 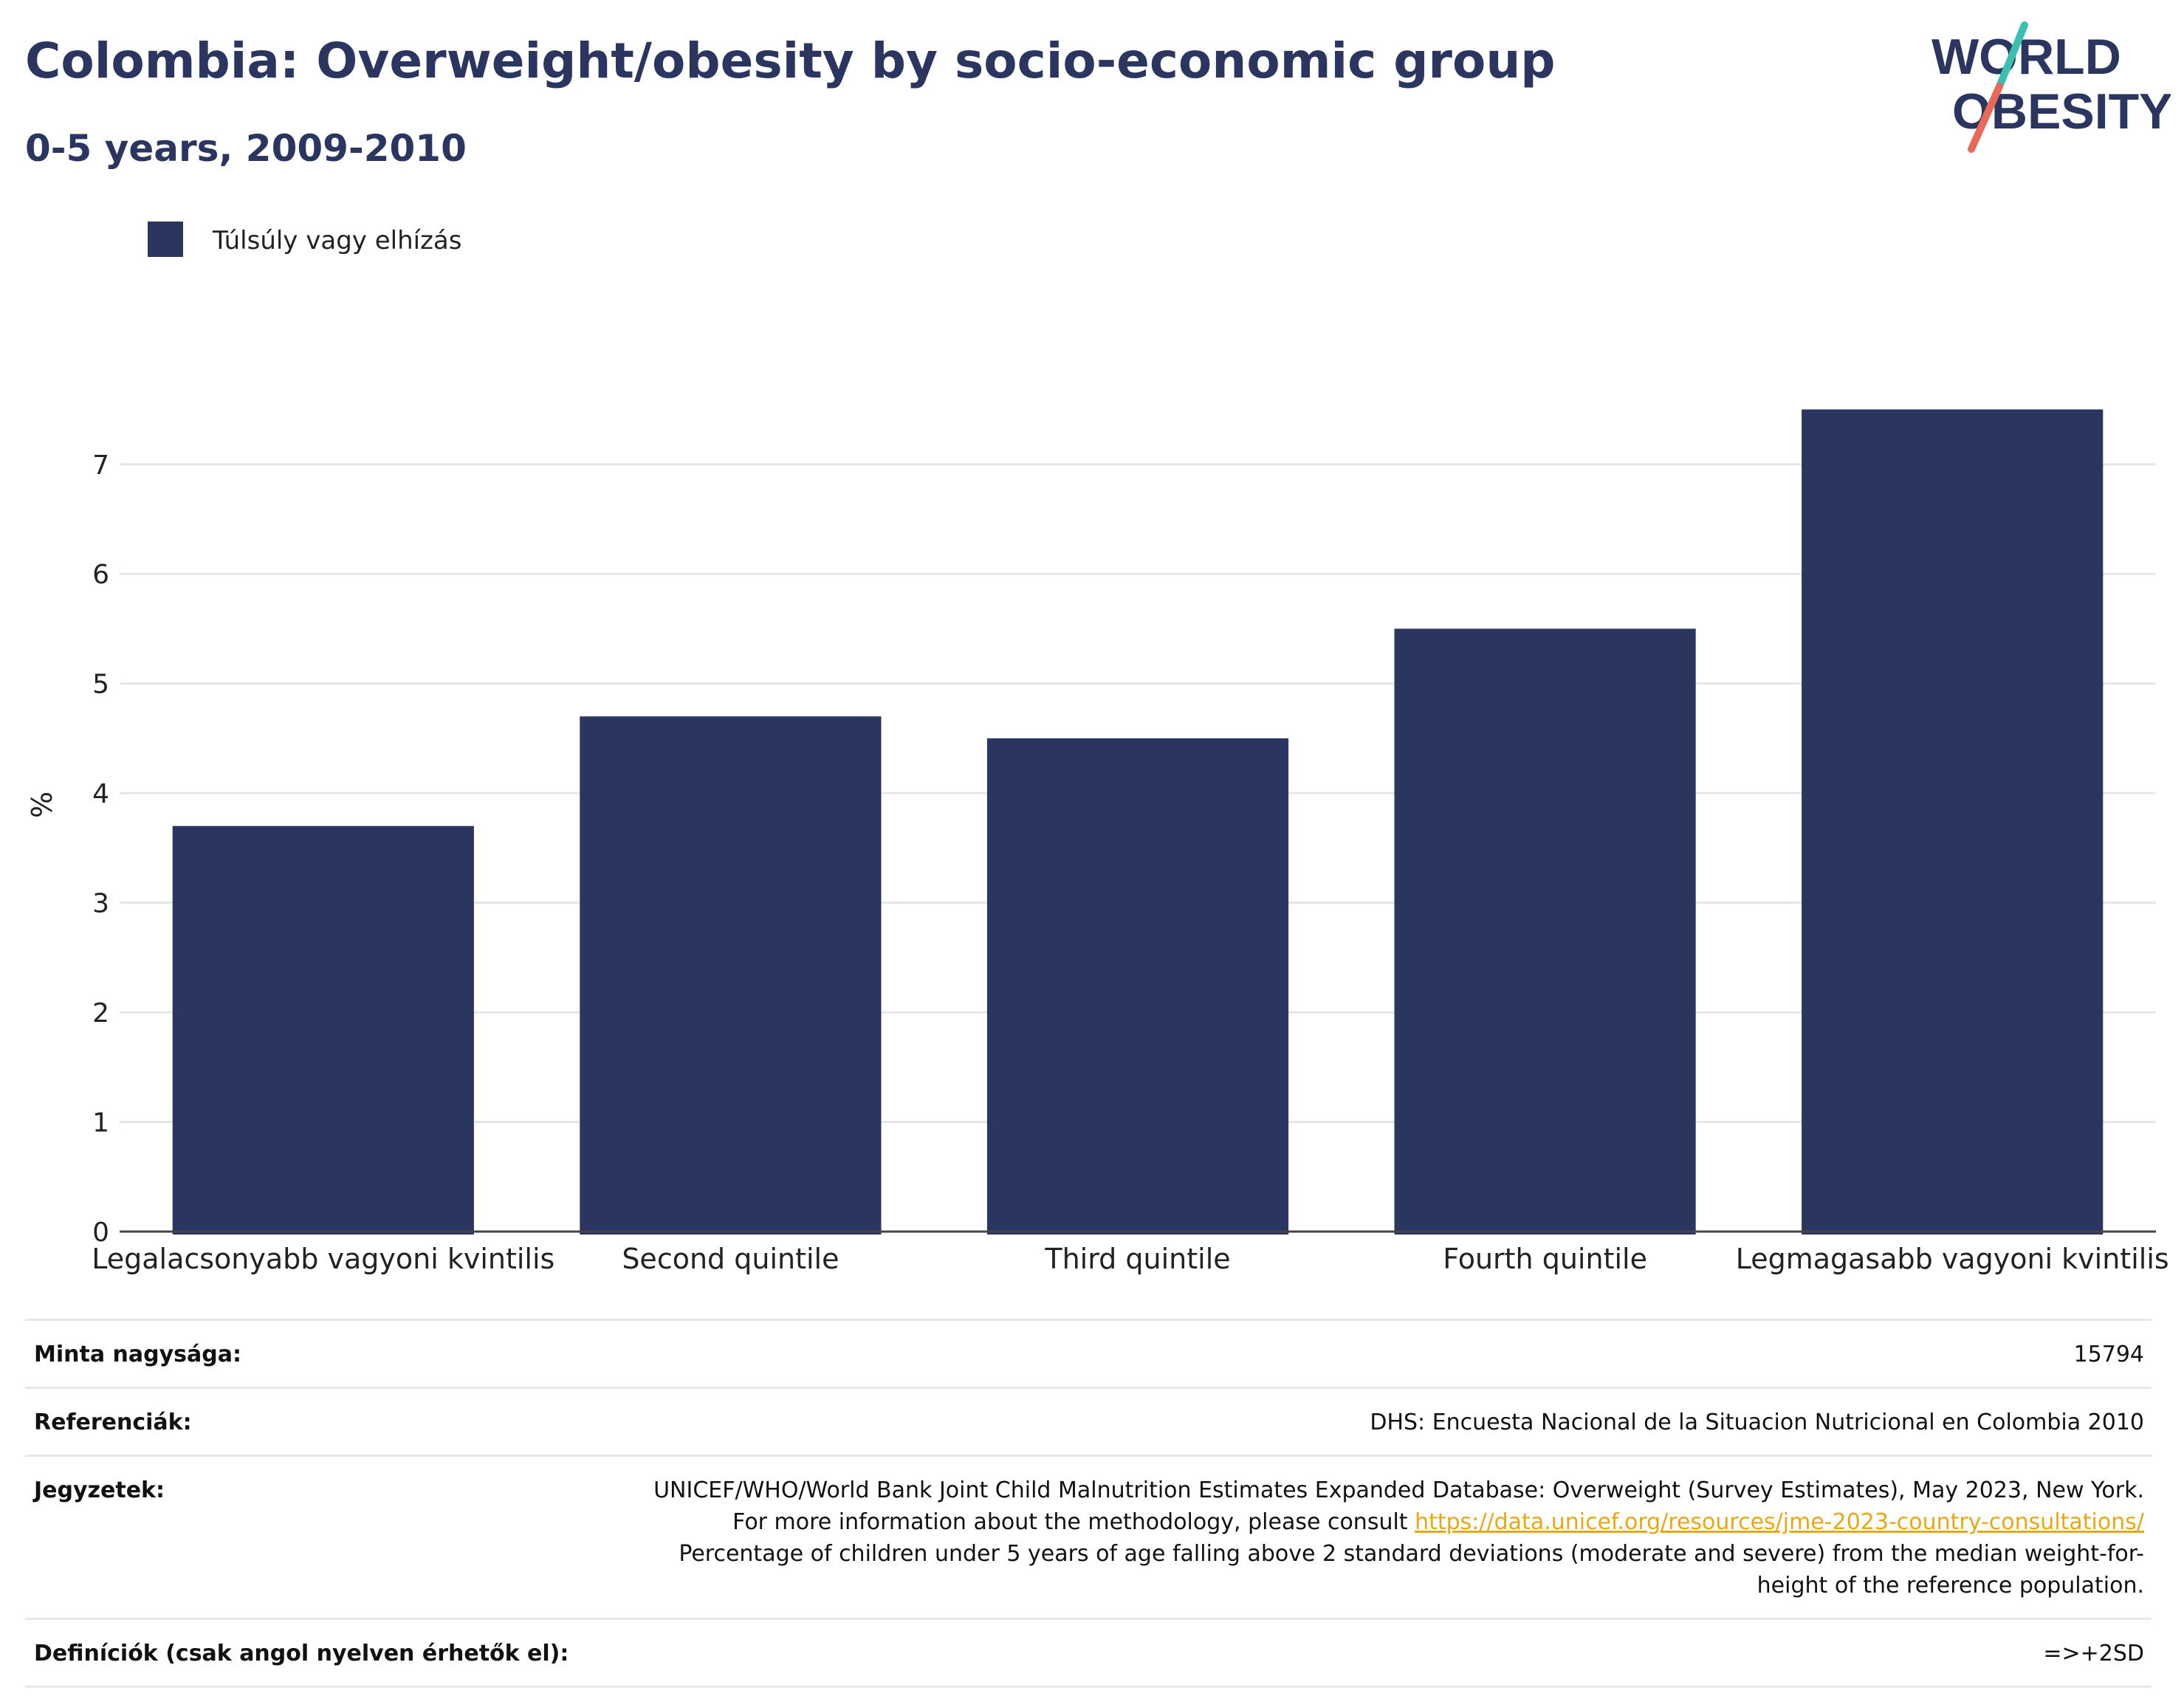 What do you see at coordinates (101, 1123) in the screenshot?
I see `y-tick-label: 1` at bounding box center [101, 1123].